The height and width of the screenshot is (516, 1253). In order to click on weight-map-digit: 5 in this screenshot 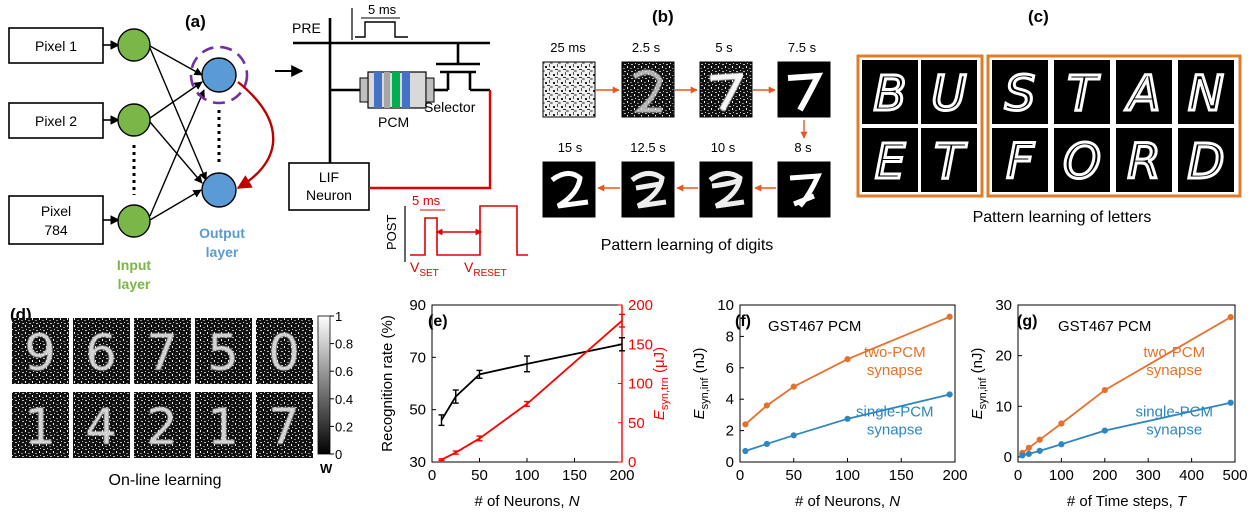, I will do `click(223, 353)`.